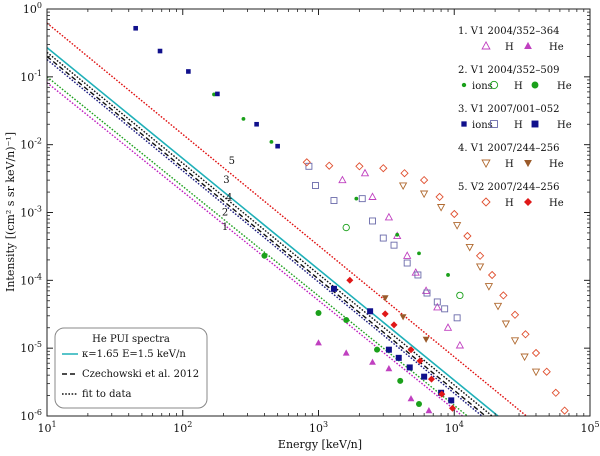  I want to click on legend-box-title: He PUI spectra, so click(131, 339).